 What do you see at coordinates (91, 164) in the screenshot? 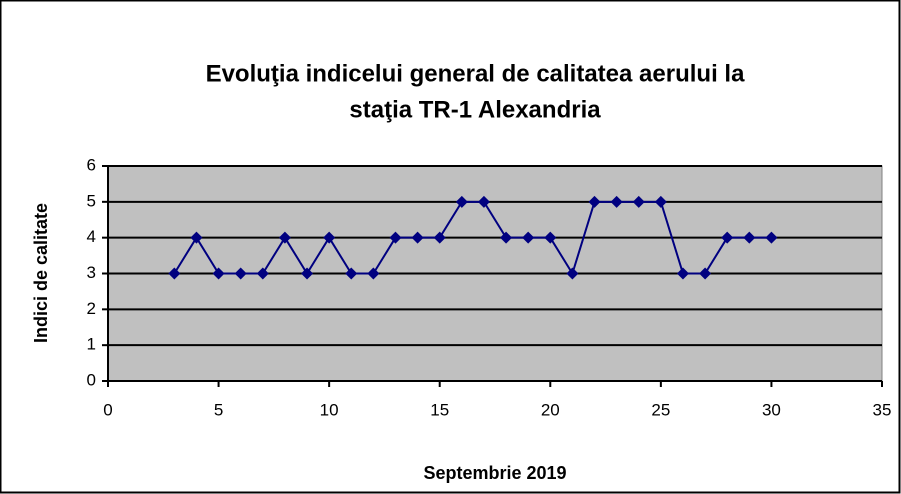
I see `y-tick-label: 6` at bounding box center [91, 164].